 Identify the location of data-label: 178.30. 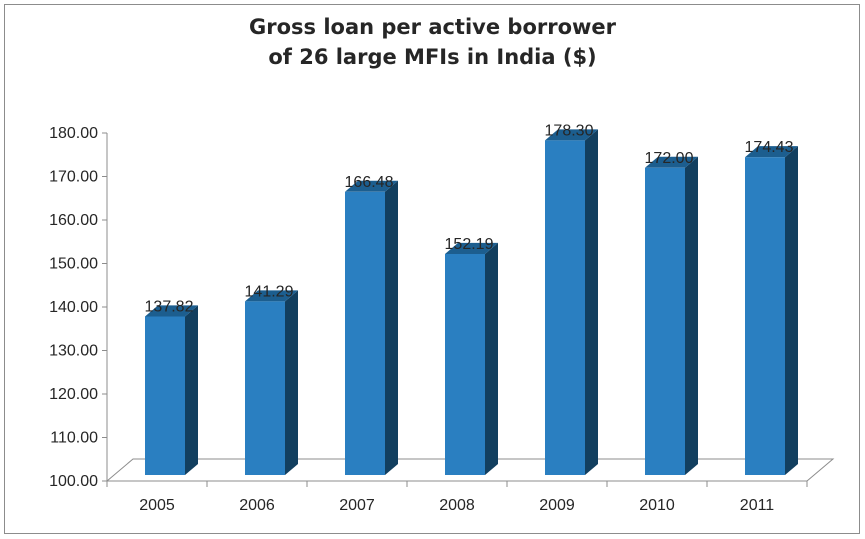
(569, 130).